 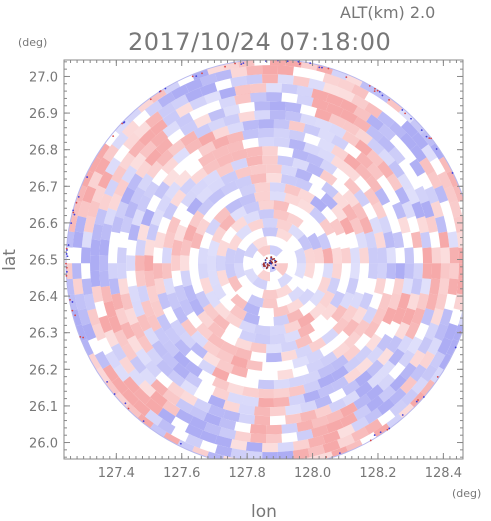 I want to click on x-axis-unit: (deg), so click(x=466, y=493).